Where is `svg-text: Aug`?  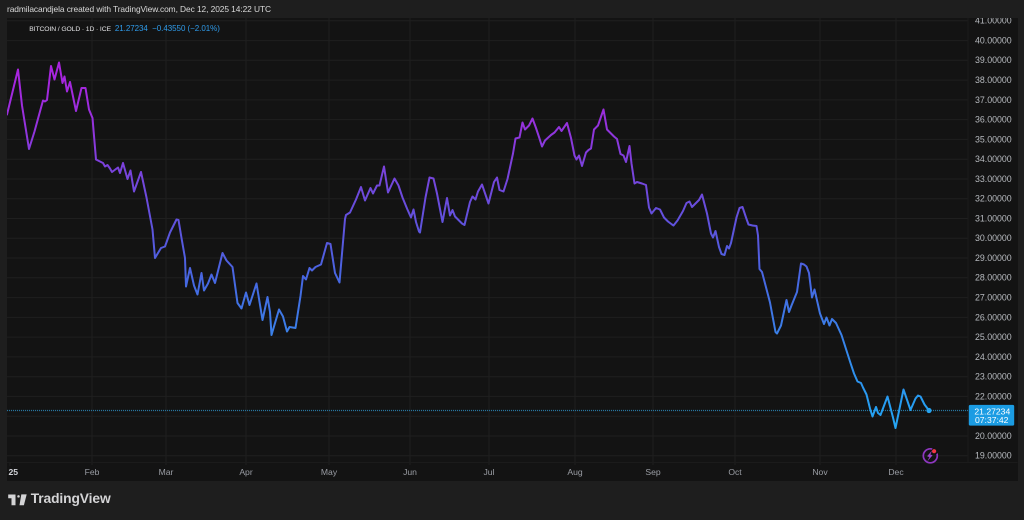 svg-text: Aug is located at coordinates (575, 472).